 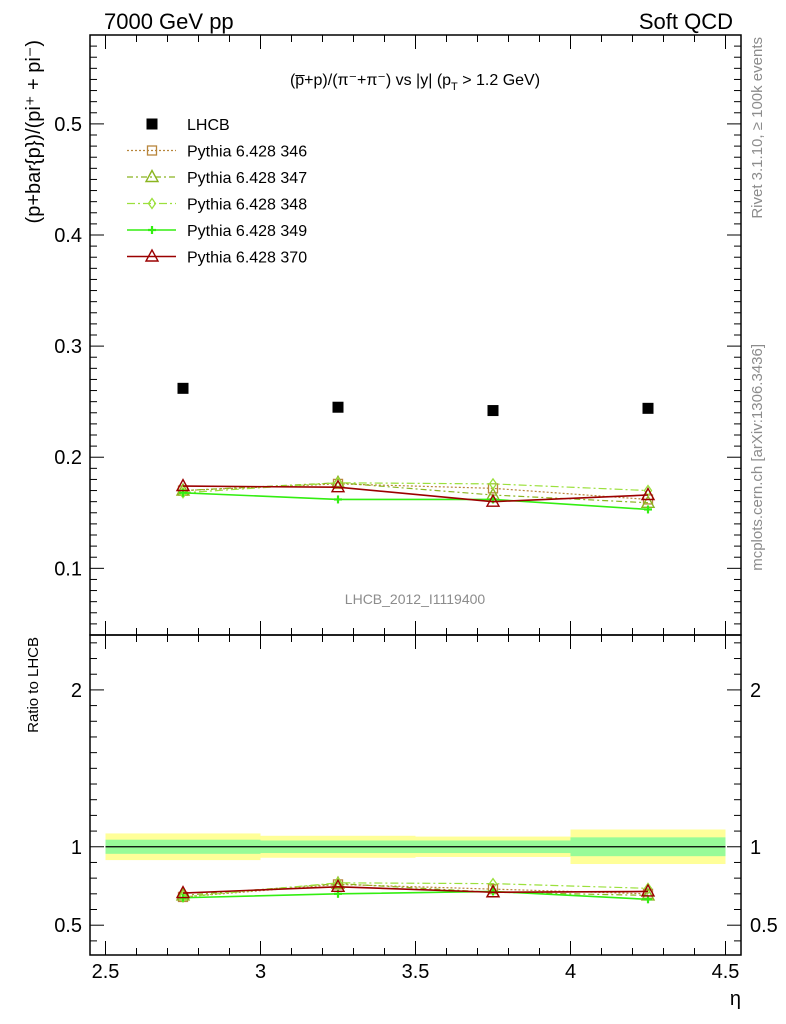 I want to click on legend-entry-pythia-6-428-348: Pythia 6.428 348, so click(x=217, y=205).